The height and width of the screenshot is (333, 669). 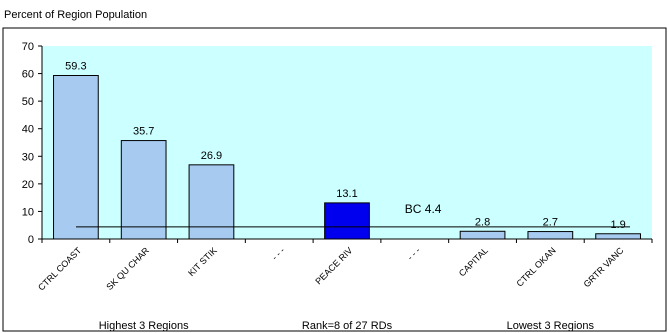 What do you see at coordinates (211, 156) in the screenshot?
I see `bar-value-label-2: 26.9` at bounding box center [211, 156].